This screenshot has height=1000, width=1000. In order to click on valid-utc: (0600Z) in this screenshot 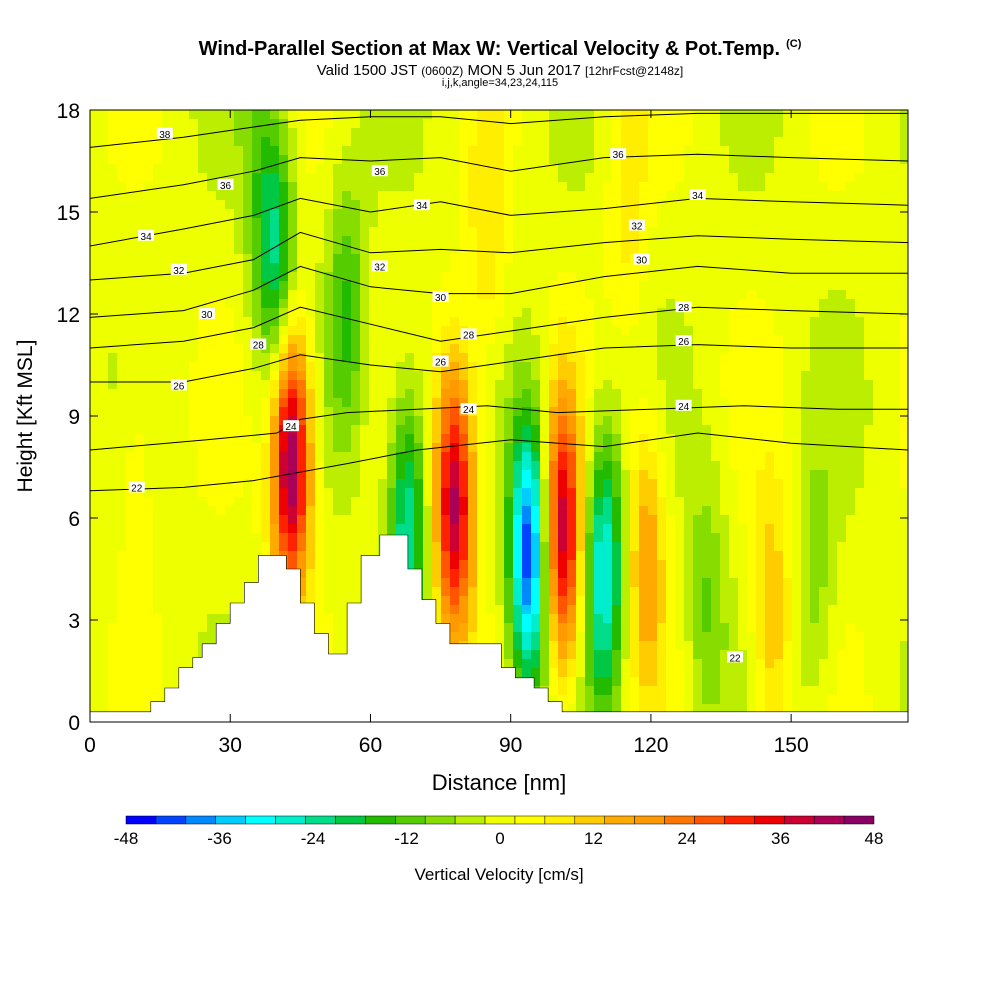, I will do `click(442, 71)`.